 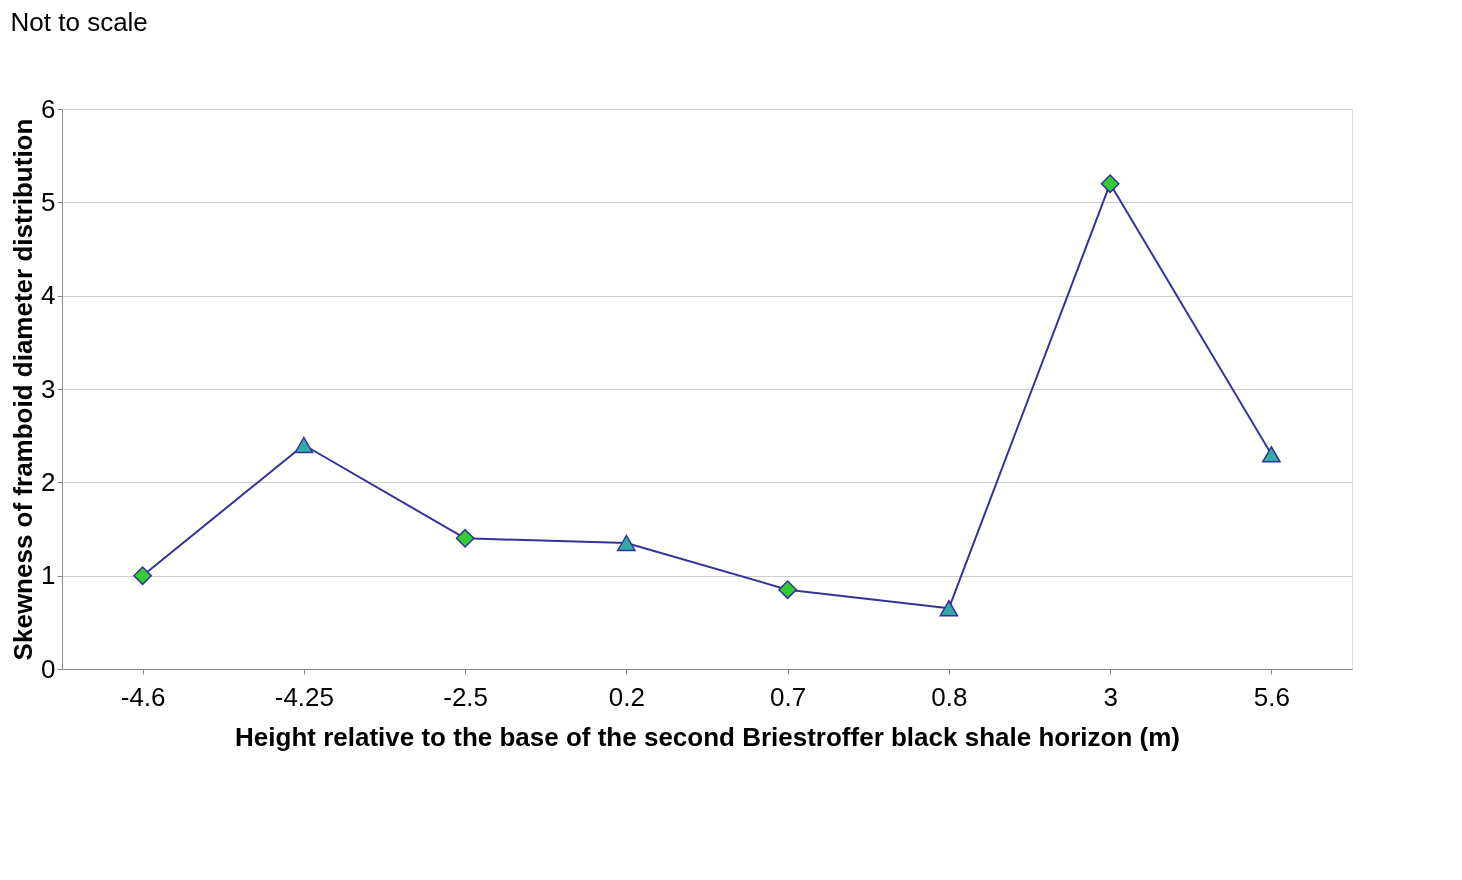 What do you see at coordinates (1110, 696) in the screenshot?
I see `x-tick-label: 3` at bounding box center [1110, 696].